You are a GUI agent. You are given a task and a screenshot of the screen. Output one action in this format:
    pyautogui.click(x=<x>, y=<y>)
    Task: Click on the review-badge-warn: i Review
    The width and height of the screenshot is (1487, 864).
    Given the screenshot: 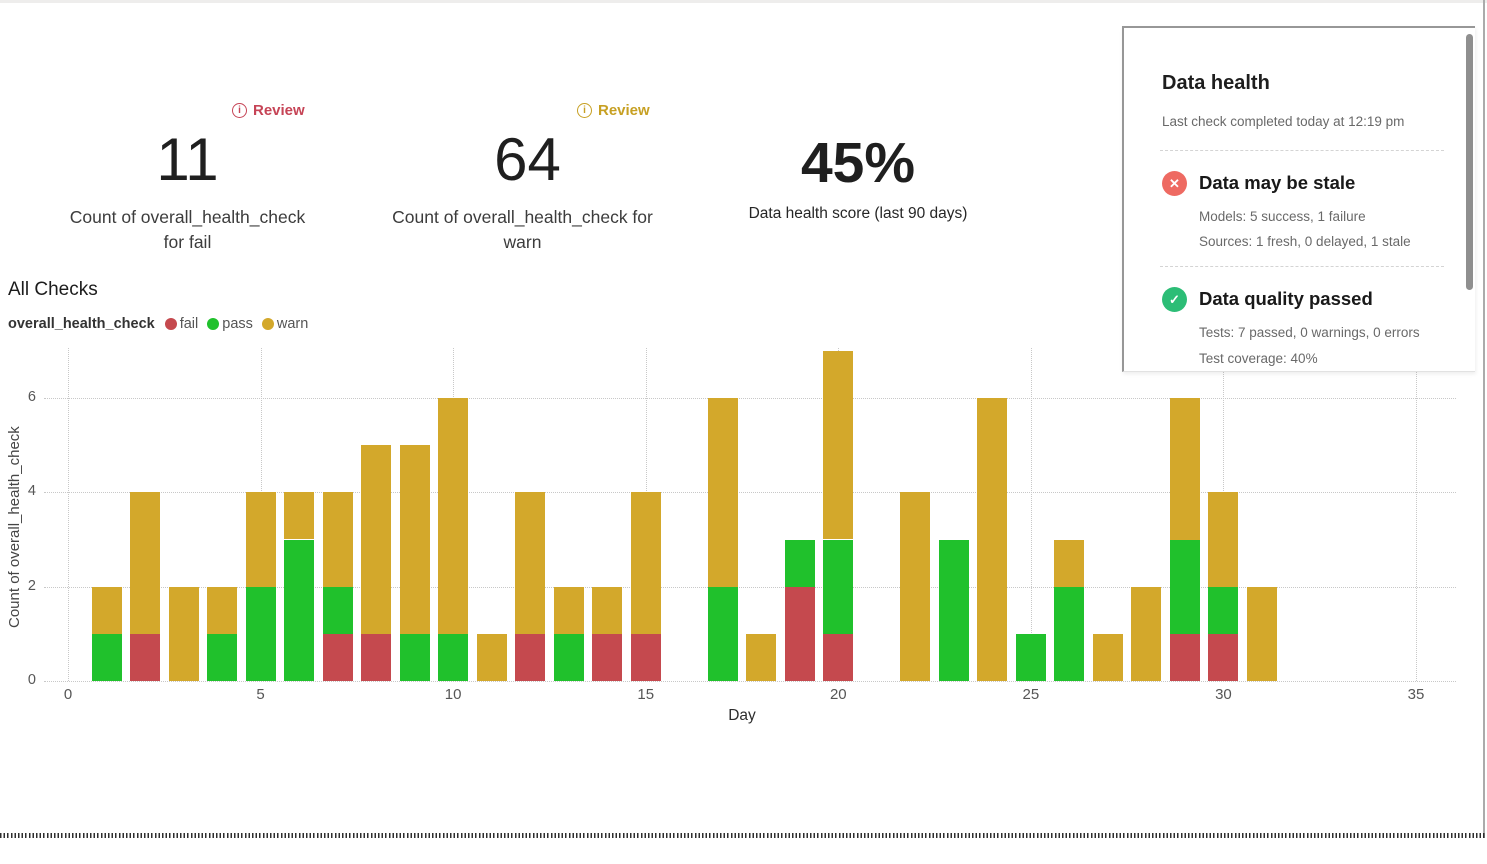 What is the action you would take?
    pyautogui.click(x=613, y=110)
    